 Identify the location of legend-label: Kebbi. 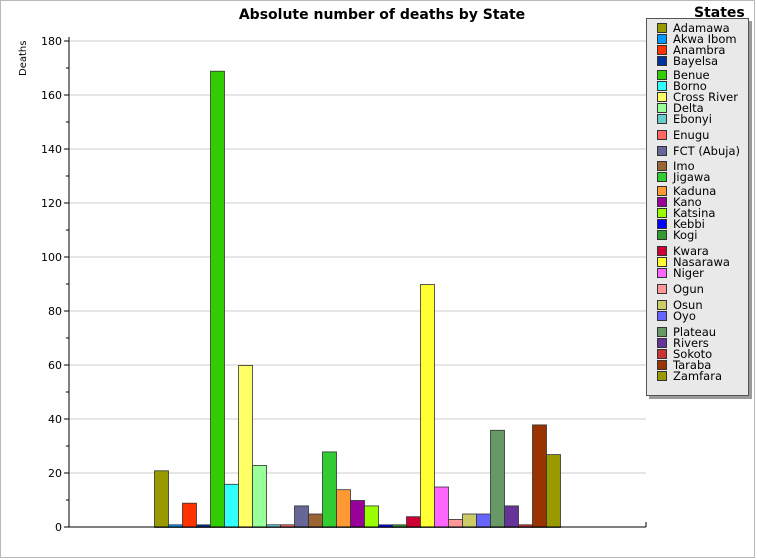
(689, 224).